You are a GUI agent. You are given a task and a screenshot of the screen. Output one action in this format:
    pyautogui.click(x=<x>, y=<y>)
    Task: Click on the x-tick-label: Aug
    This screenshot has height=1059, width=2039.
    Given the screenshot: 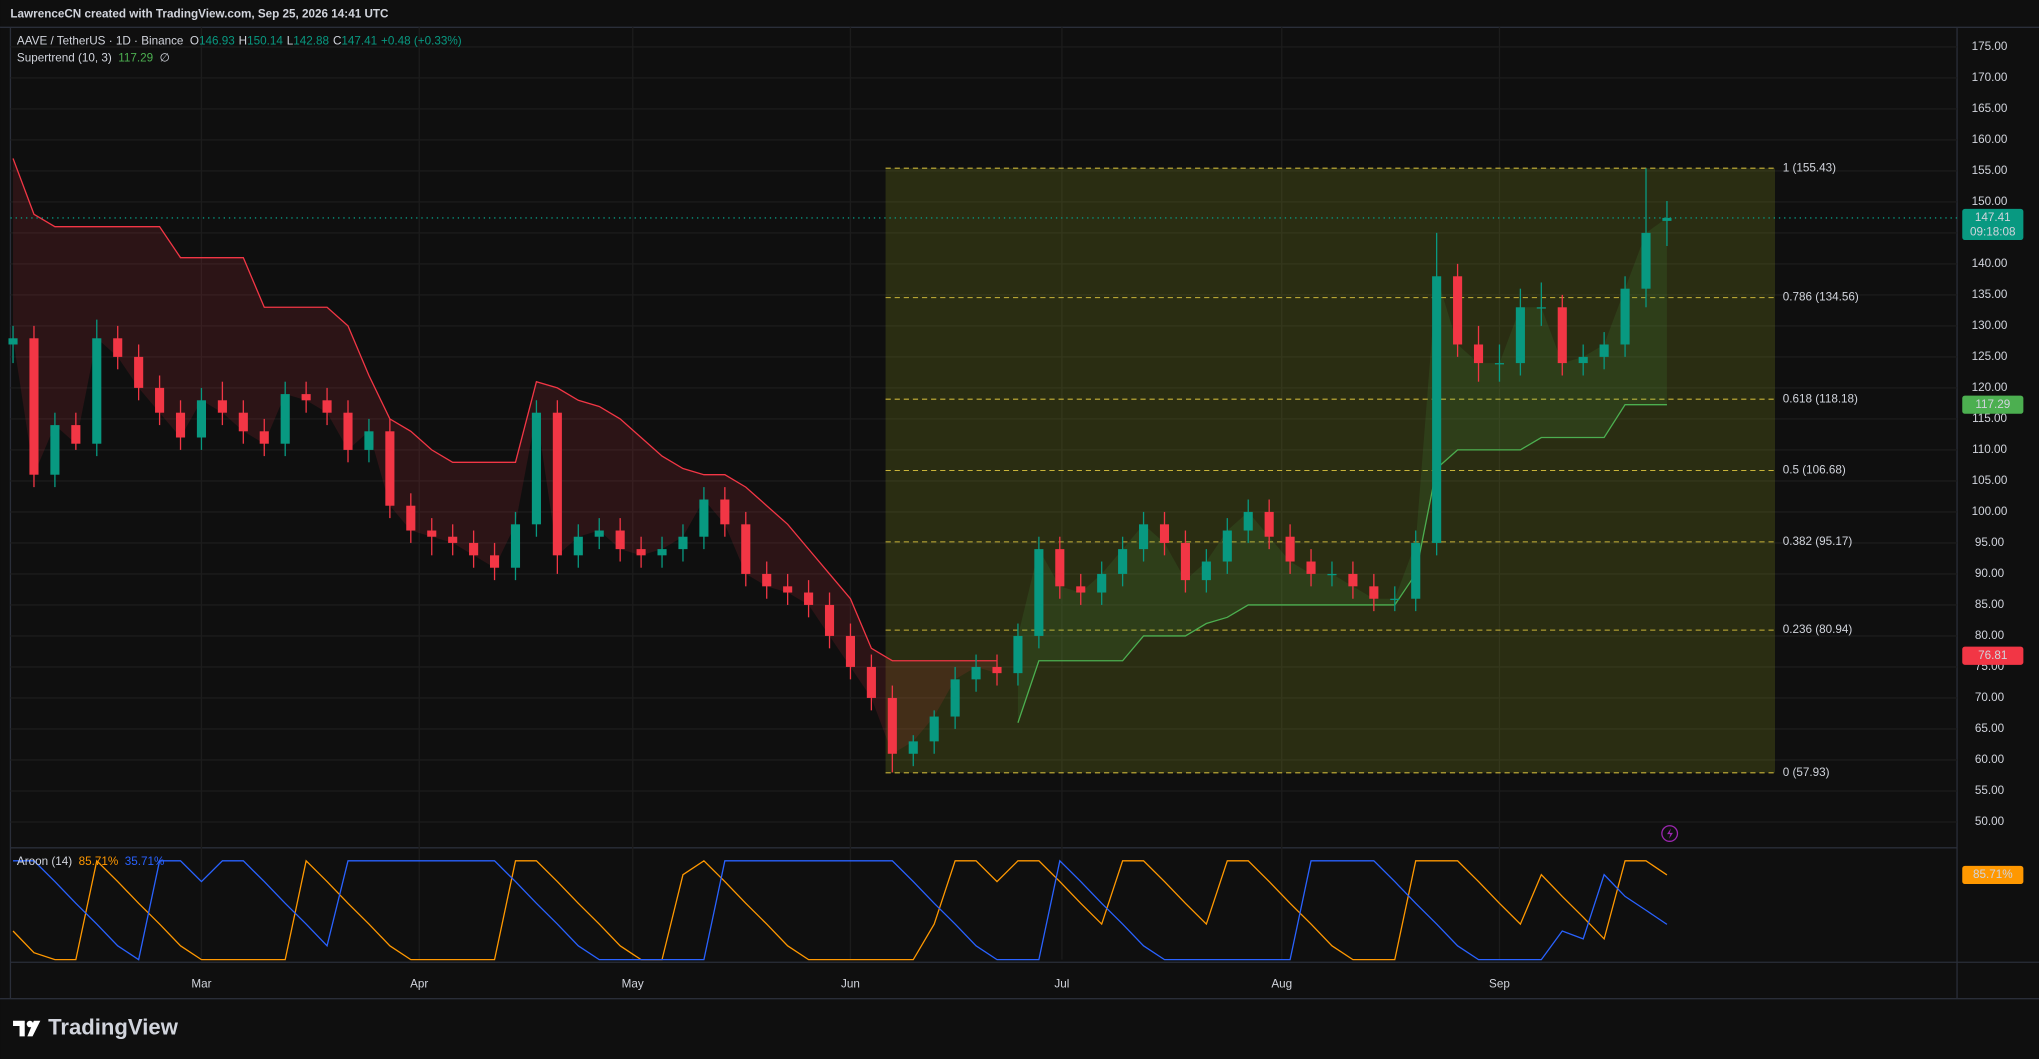 What is the action you would take?
    pyautogui.click(x=1281, y=983)
    